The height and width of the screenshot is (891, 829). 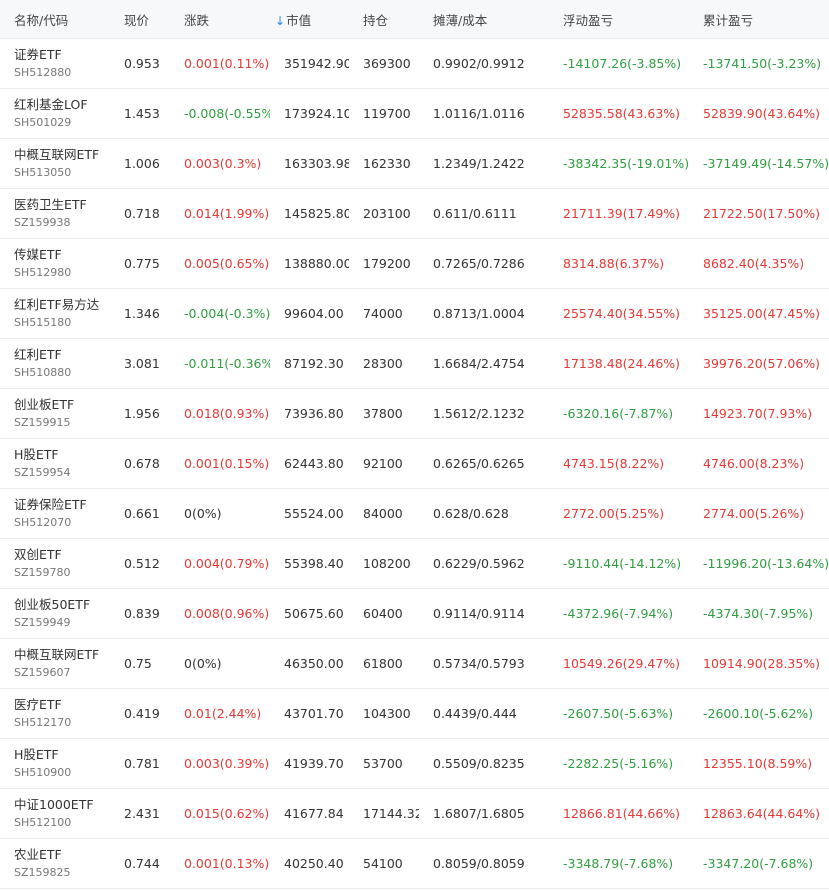 I want to click on price-change: 0.003(0.3%), so click(x=223, y=163).